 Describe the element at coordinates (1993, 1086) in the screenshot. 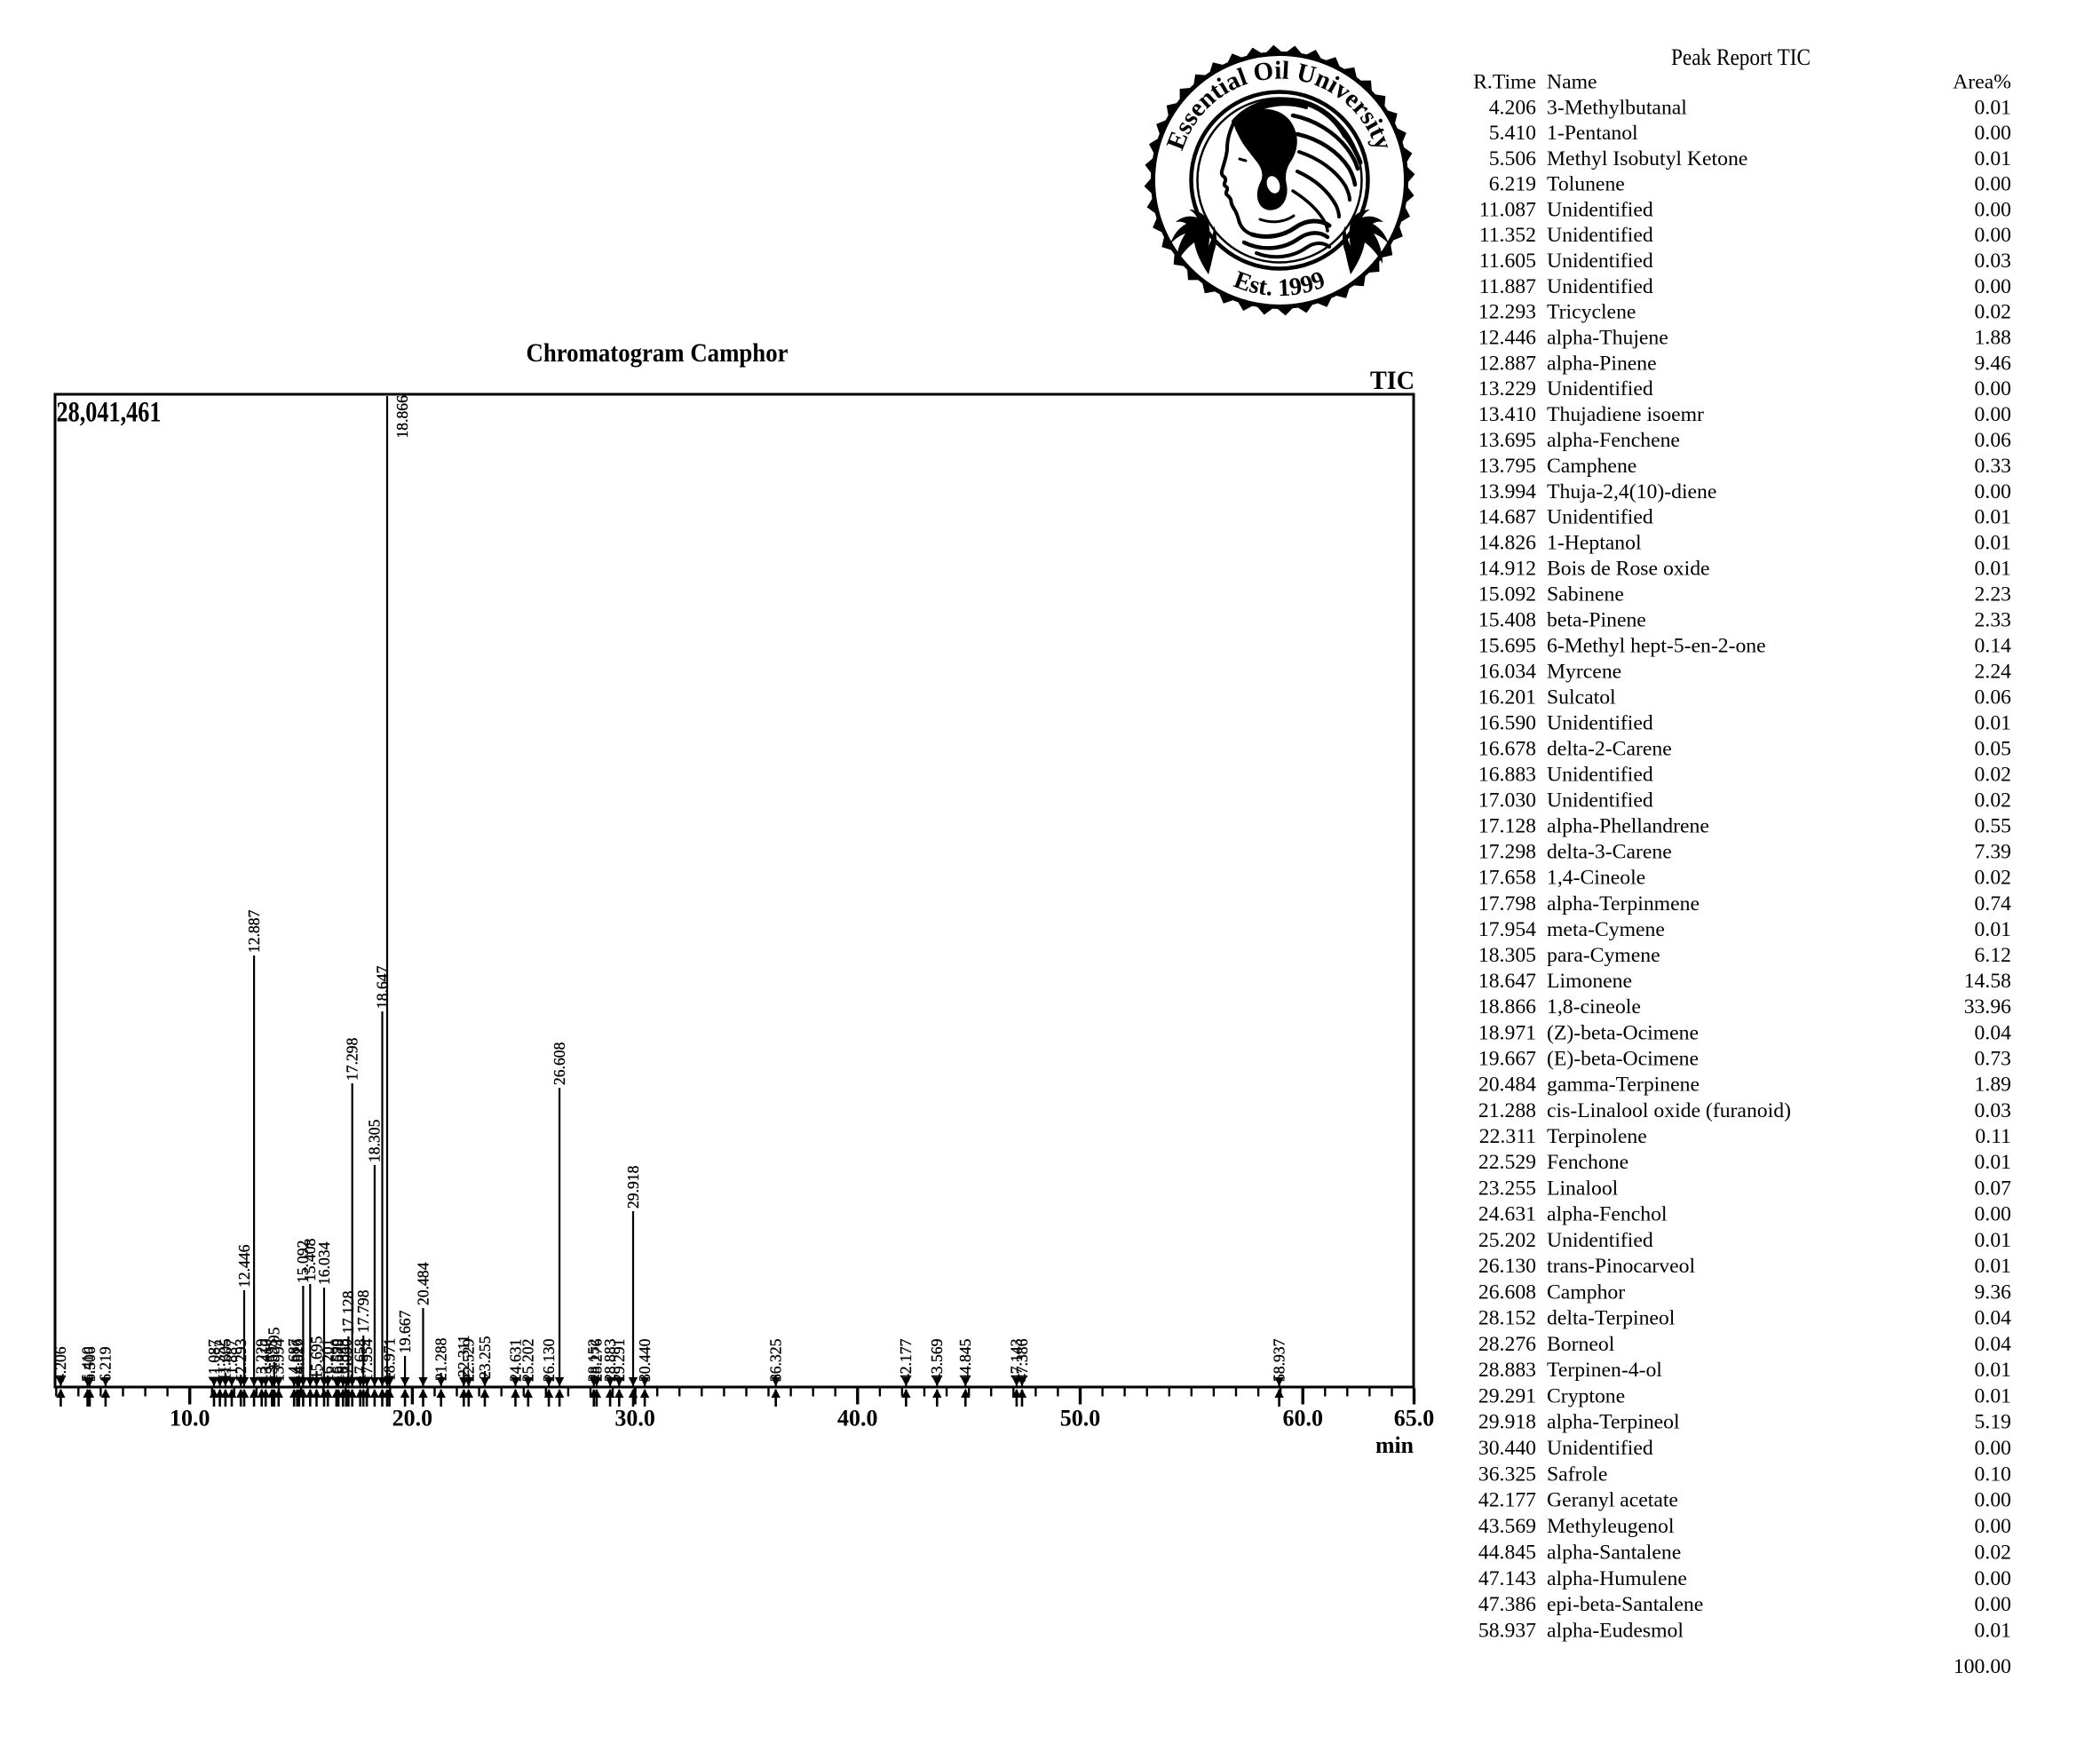

I see `svg-text: 1.89` at that location.